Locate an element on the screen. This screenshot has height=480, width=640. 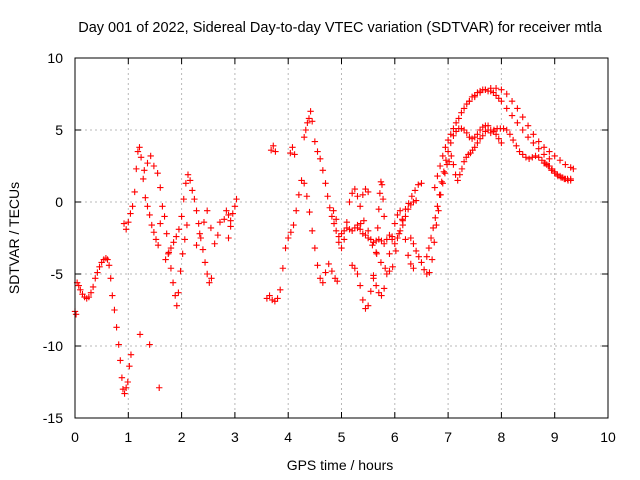
x-axis-label: GPS time / hours is located at coordinates (340, 465).